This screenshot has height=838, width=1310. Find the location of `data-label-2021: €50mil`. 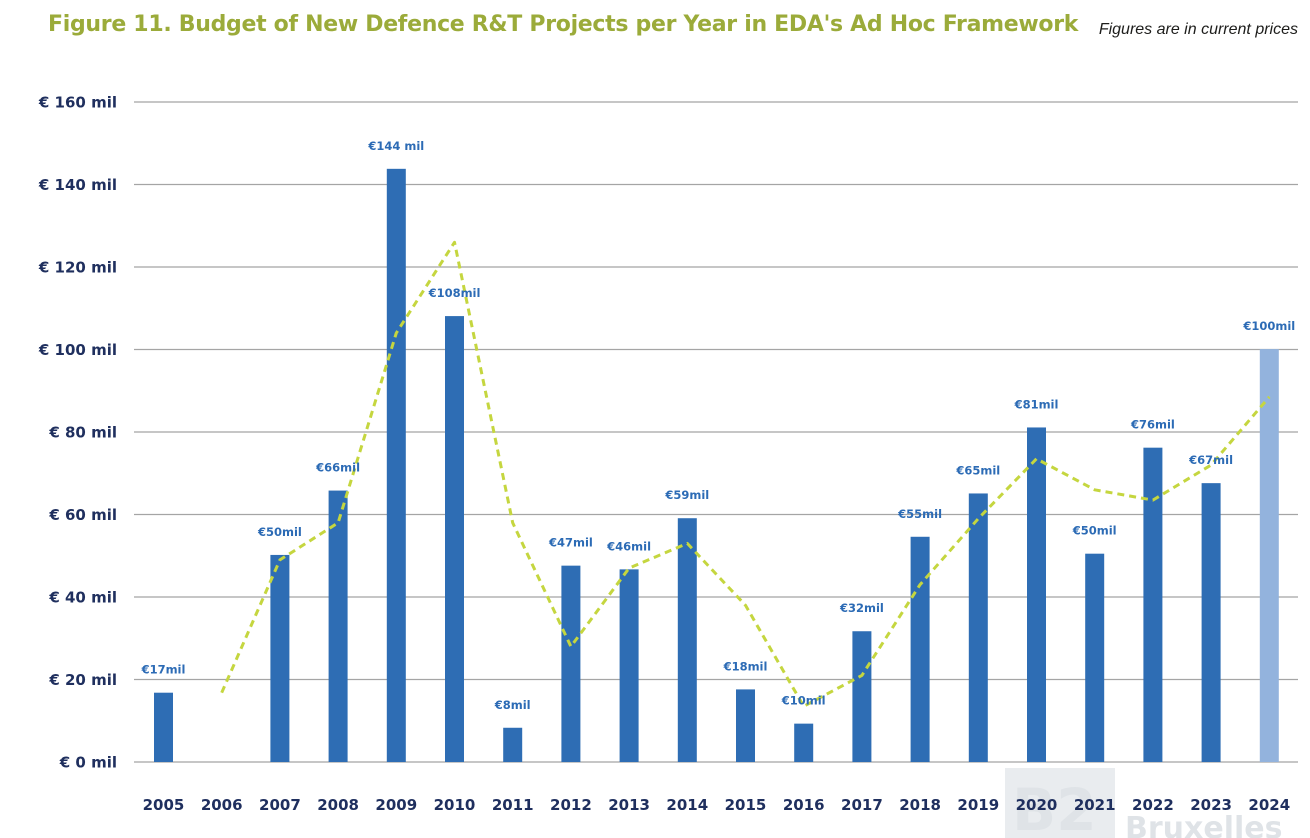

data-label-2021: €50mil is located at coordinates (1094, 531).